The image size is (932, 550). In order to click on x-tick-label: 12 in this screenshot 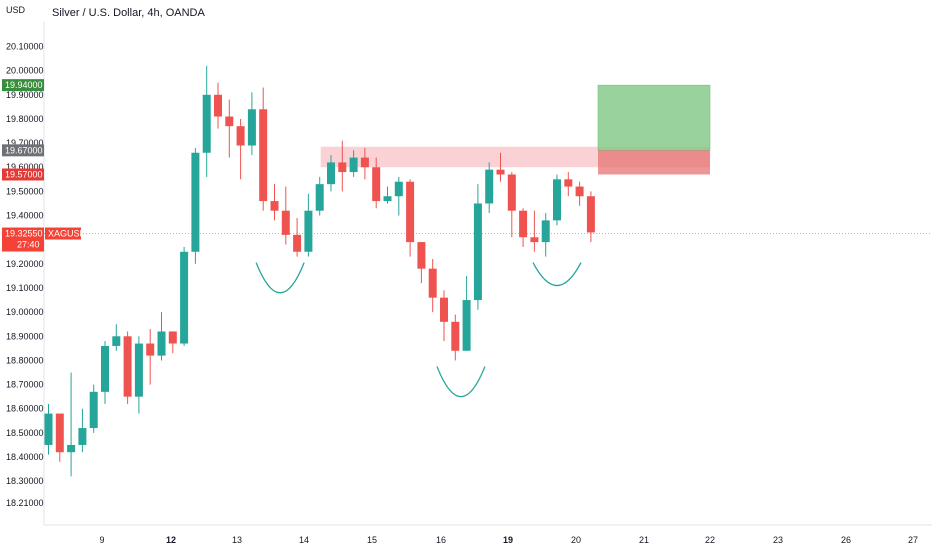, I will do `click(171, 540)`.